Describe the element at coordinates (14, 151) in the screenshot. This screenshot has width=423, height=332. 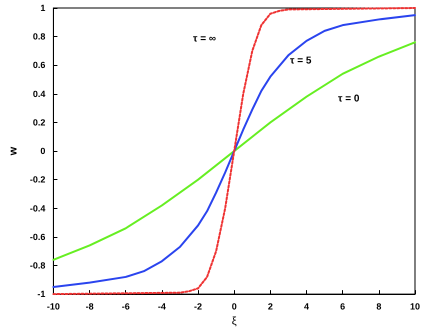
I see `y-axis-title: w` at that location.